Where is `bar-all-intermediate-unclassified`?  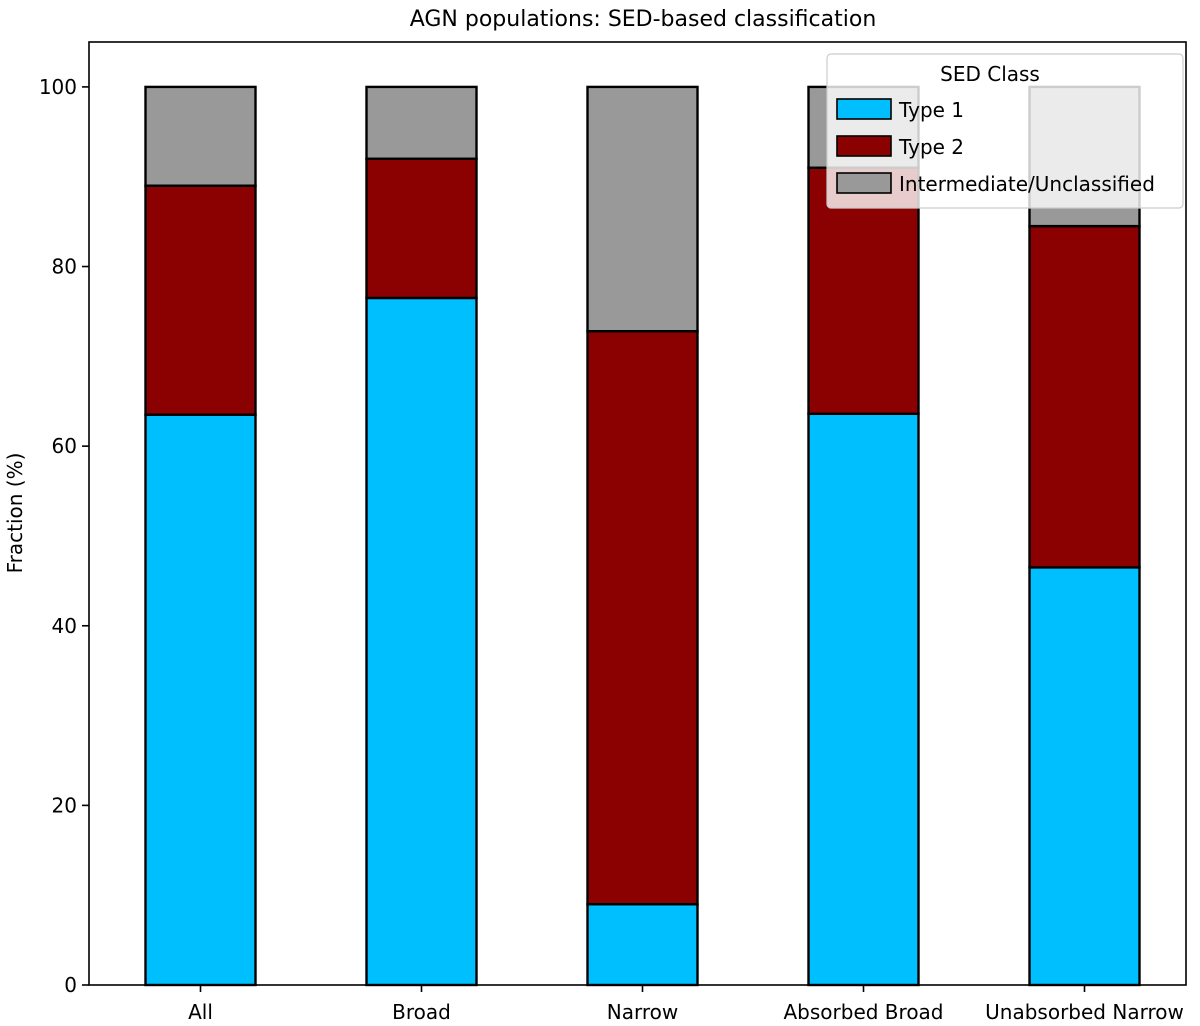 bar-all-intermediate-unclassified is located at coordinates (200, 136).